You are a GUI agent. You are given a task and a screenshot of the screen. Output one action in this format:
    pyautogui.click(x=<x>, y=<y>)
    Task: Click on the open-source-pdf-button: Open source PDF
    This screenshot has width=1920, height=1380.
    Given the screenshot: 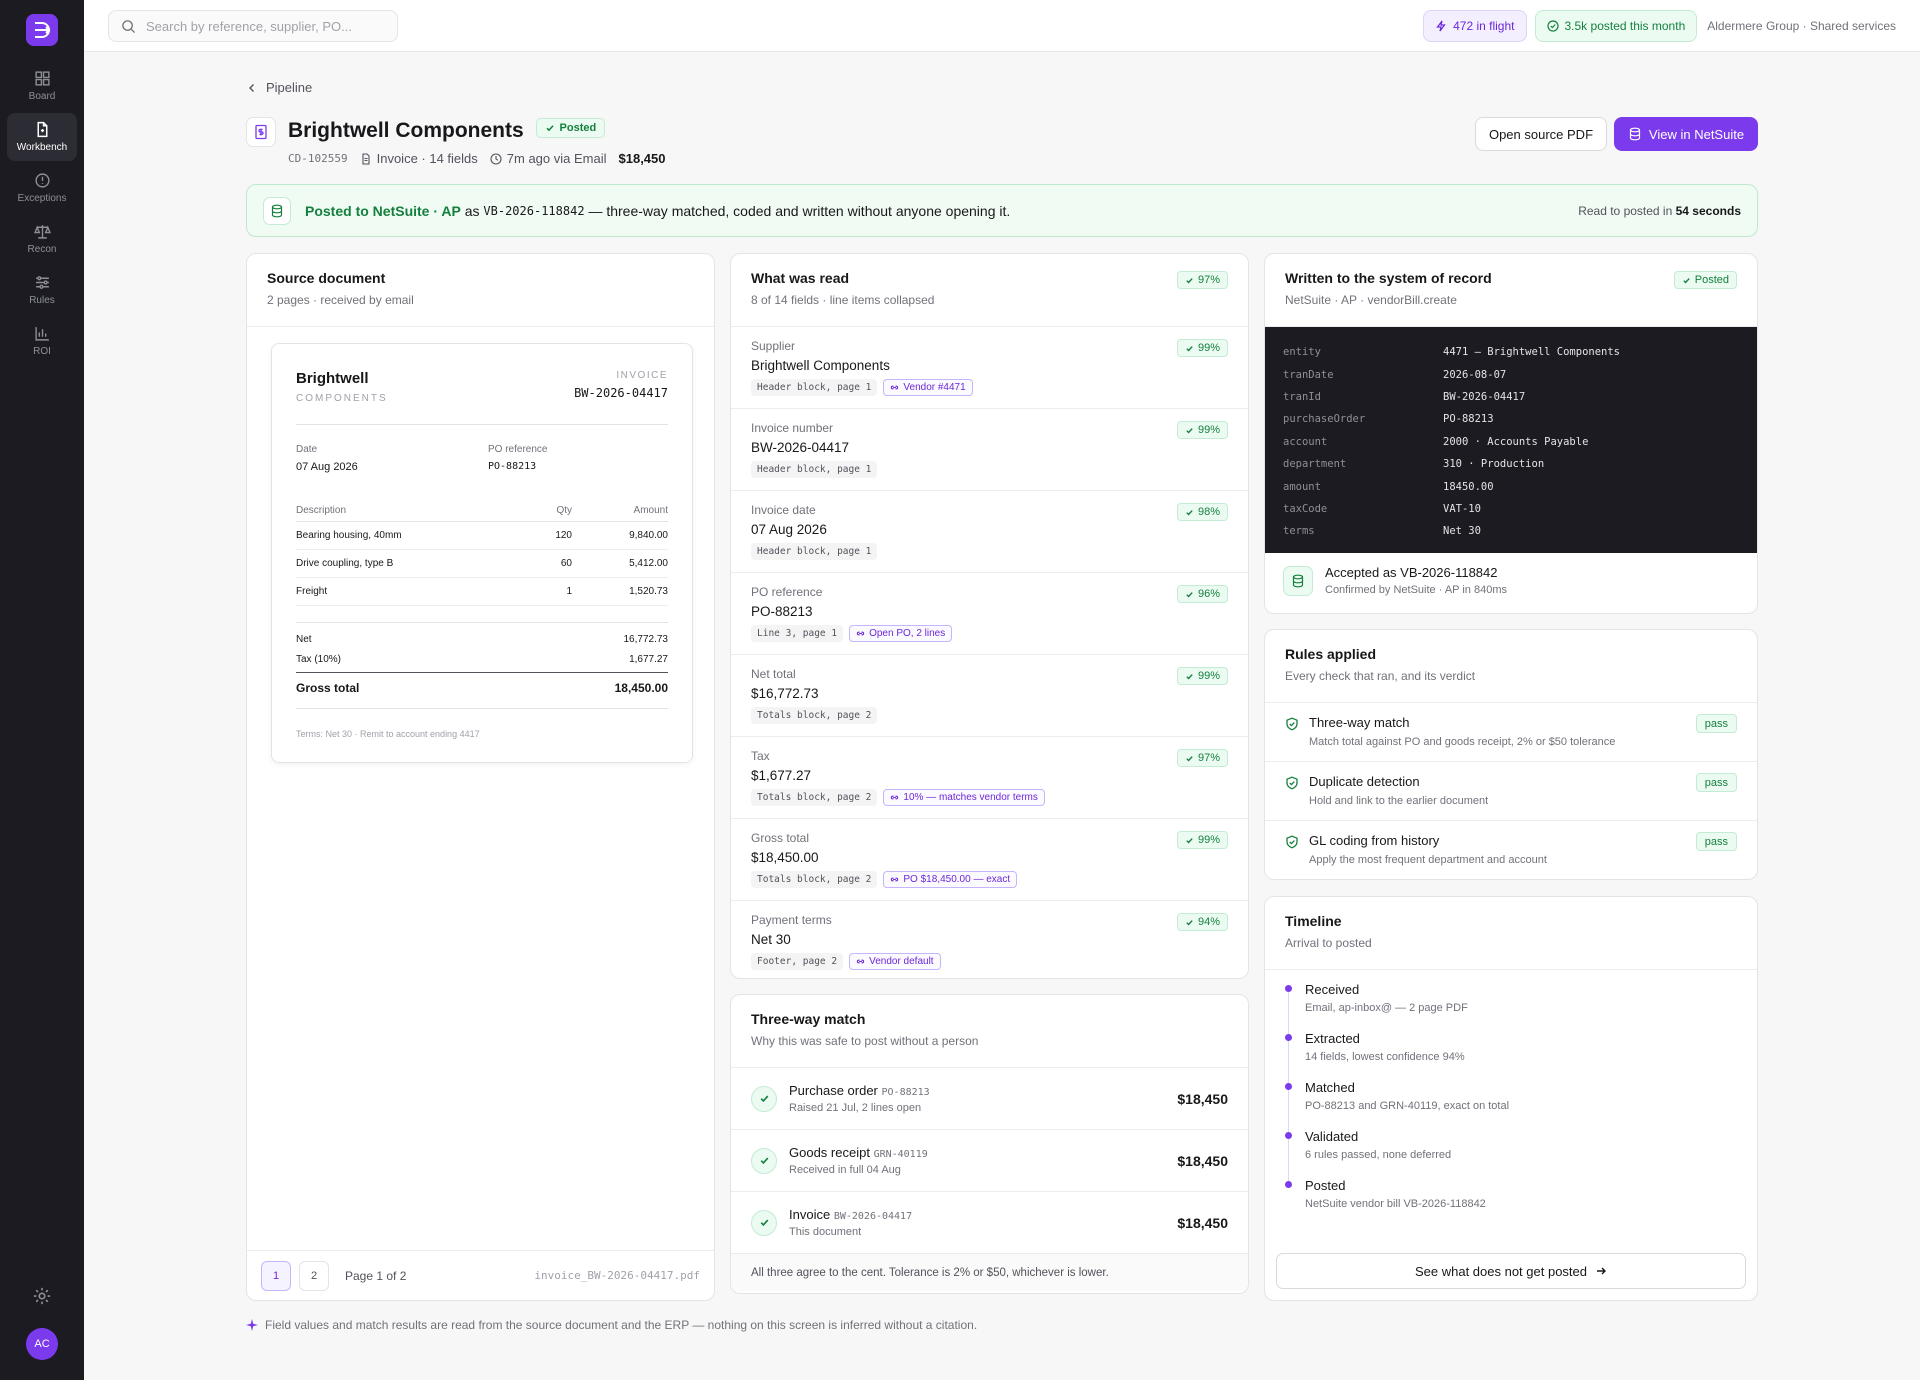 What is the action you would take?
    pyautogui.click(x=1541, y=134)
    